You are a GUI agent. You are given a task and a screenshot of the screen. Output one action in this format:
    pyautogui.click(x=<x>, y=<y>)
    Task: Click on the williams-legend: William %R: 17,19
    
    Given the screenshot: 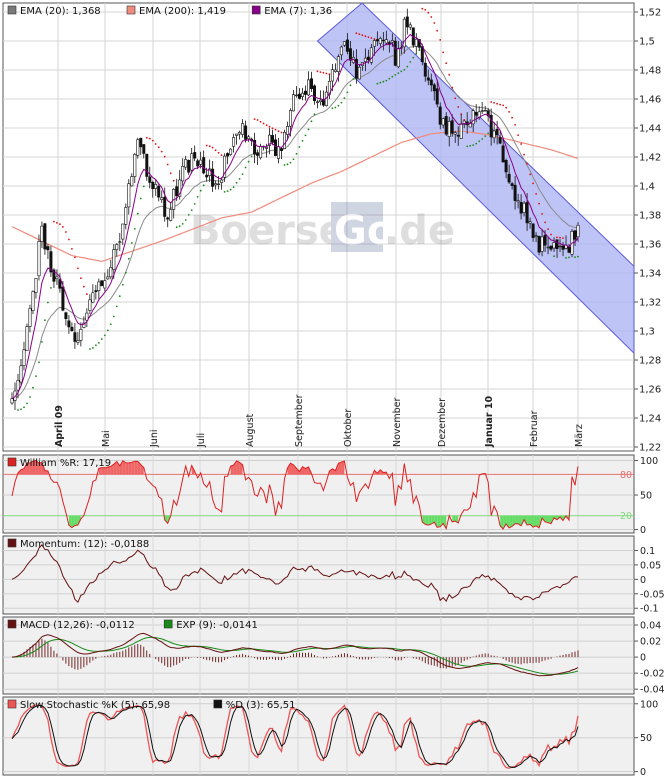 What is the action you would take?
    pyautogui.click(x=59, y=463)
    